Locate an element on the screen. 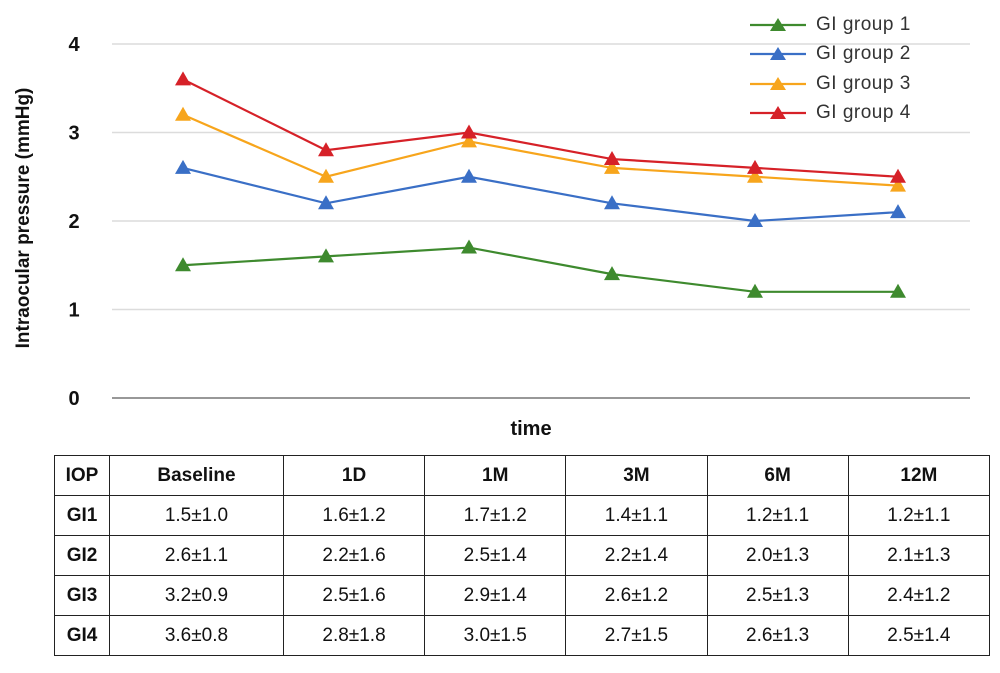 Image resolution: width=1000 pixels, height=673 pixels. legend-item: GI group 3 is located at coordinates (830, 84).